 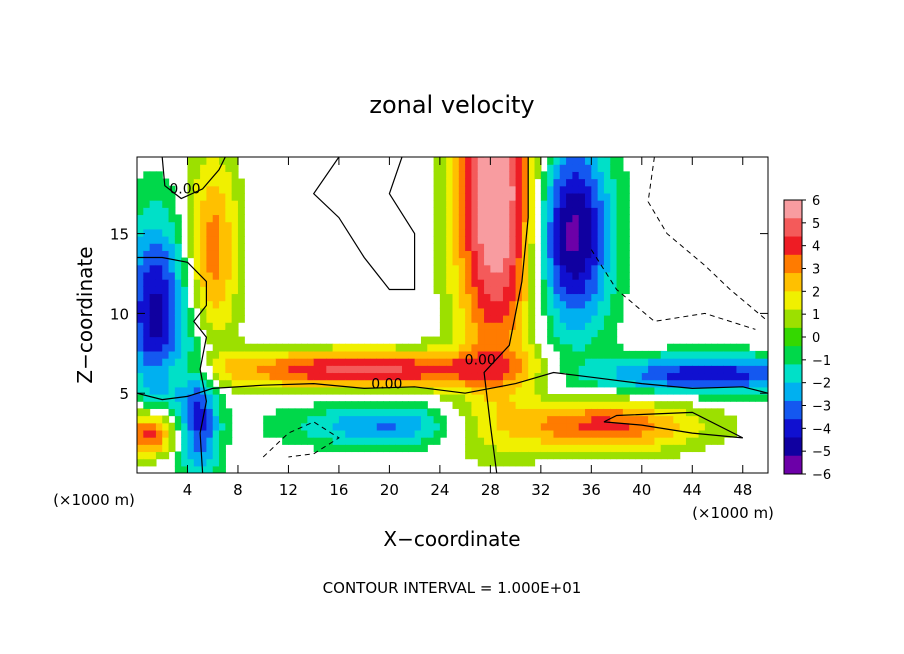 What do you see at coordinates (821, 384) in the screenshot?
I see `colorbar-label: −2` at bounding box center [821, 384].